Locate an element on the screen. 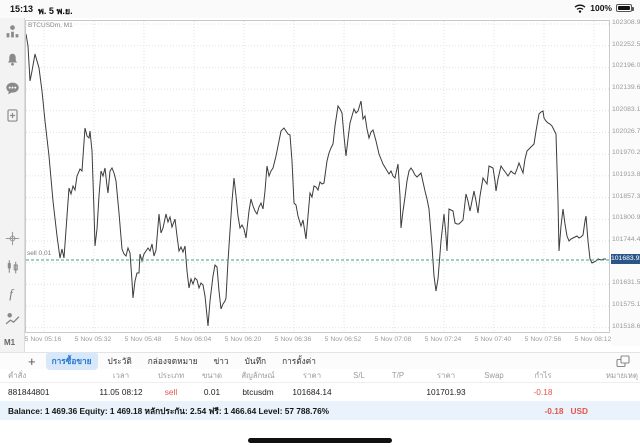 The height and width of the screenshot is (447, 640). battery-percentage: 100% is located at coordinates (601, 8).